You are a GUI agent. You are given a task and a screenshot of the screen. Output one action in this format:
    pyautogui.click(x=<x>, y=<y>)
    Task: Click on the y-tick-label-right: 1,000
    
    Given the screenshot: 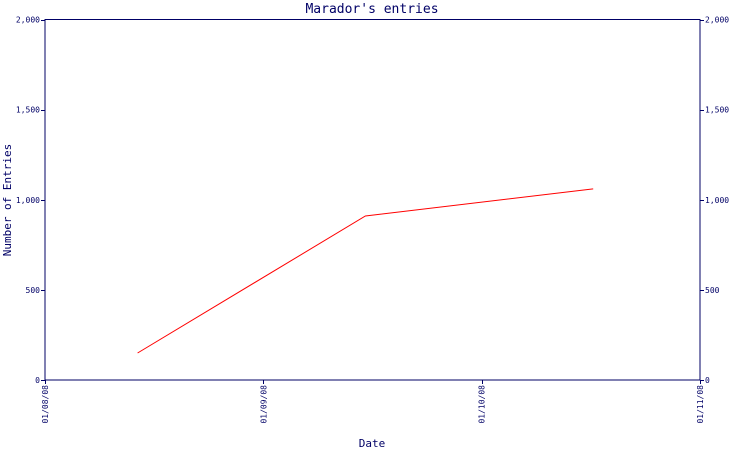 What is the action you would take?
    pyautogui.click(x=717, y=200)
    